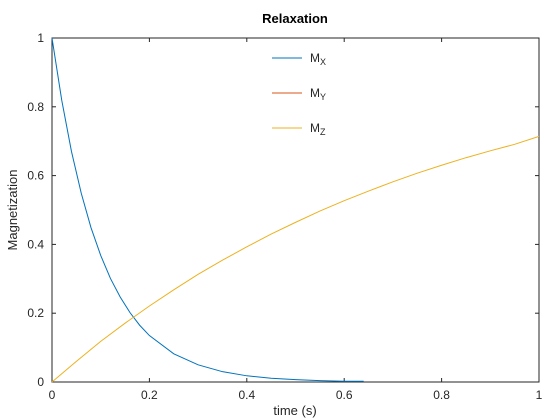  Describe the element at coordinates (35, 107) in the screenshot. I see `y-tick-label: 0.8` at that location.